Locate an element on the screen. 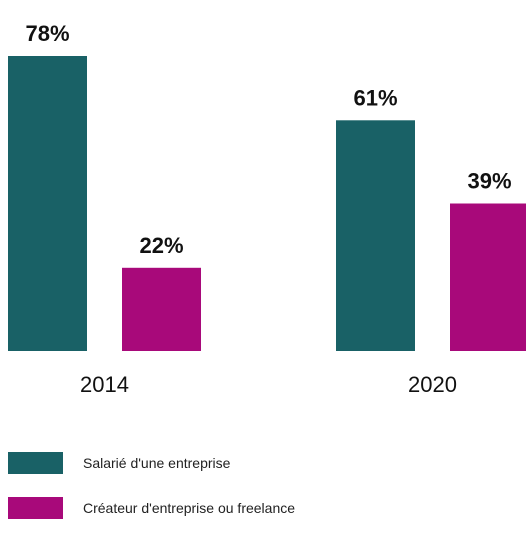 The image size is (526, 542). legend-label-createur: Créateur d'entreprise ou freelance is located at coordinates (189, 508).